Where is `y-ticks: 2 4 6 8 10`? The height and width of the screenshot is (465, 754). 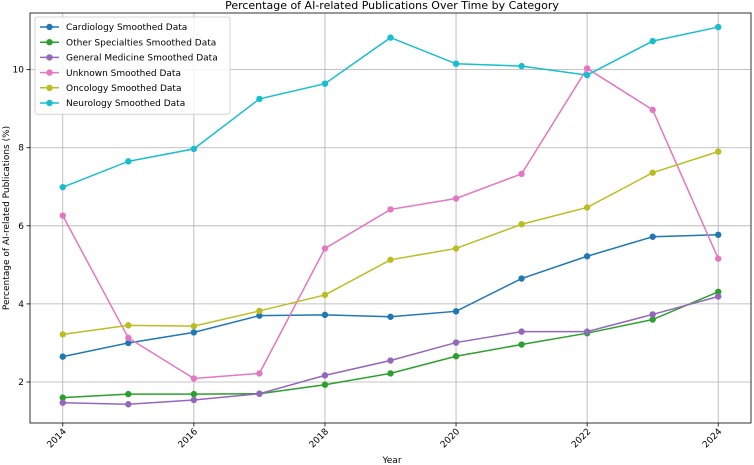
y-ticks: 2 4 6 8 10 is located at coordinates (21, 227).